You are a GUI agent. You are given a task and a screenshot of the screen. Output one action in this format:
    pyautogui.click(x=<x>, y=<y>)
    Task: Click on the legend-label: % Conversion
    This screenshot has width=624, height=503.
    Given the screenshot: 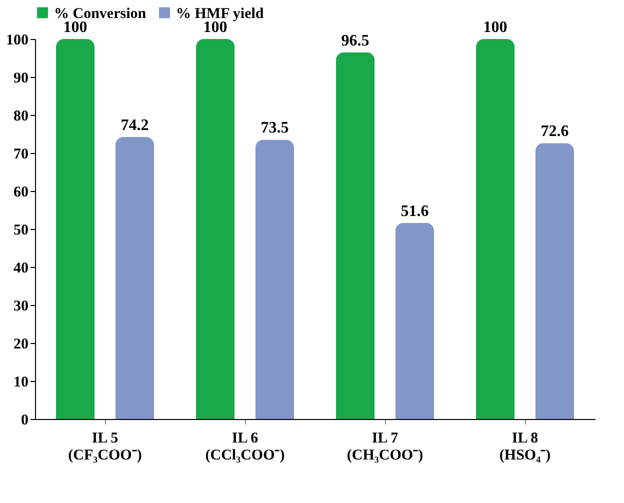 What is the action you would take?
    pyautogui.click(x=100, y=14)
    